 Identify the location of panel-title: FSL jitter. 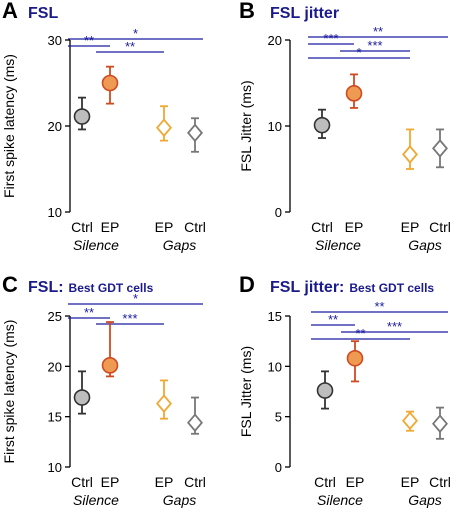
(304, 13).